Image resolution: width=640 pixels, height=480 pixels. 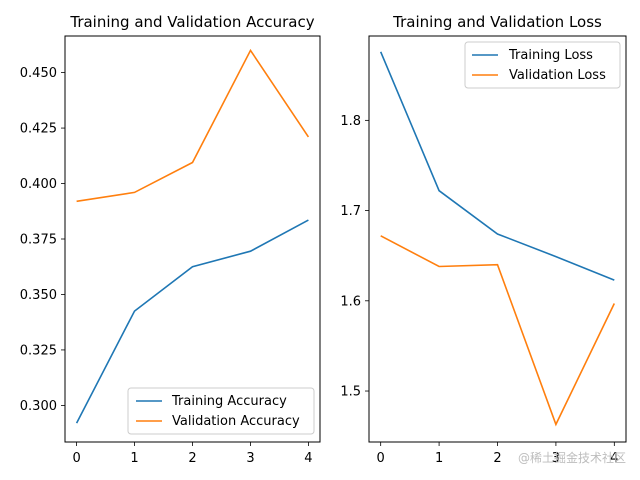 I want to click on accuracy-ytick-label: 0.350, so click(x=38, y=295).